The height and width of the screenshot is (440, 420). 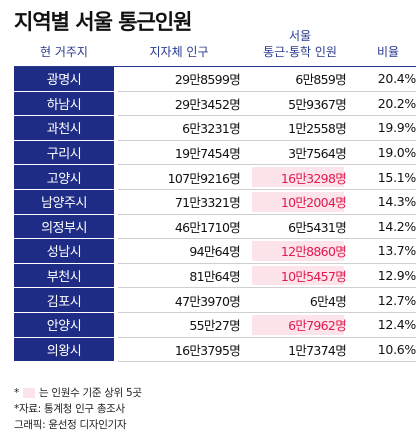 What do you see at coordinates (28, 393) in the screenshot?
I see `highlight-swatch` at bounding box center [28, 393].